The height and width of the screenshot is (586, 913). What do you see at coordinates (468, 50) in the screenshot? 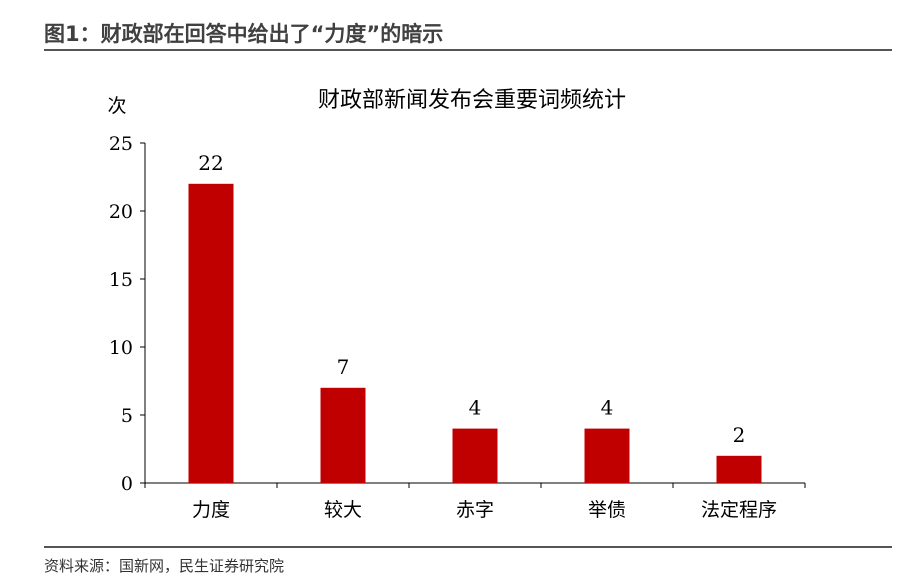
I see `top-rule` at bounding box center [468, 50].